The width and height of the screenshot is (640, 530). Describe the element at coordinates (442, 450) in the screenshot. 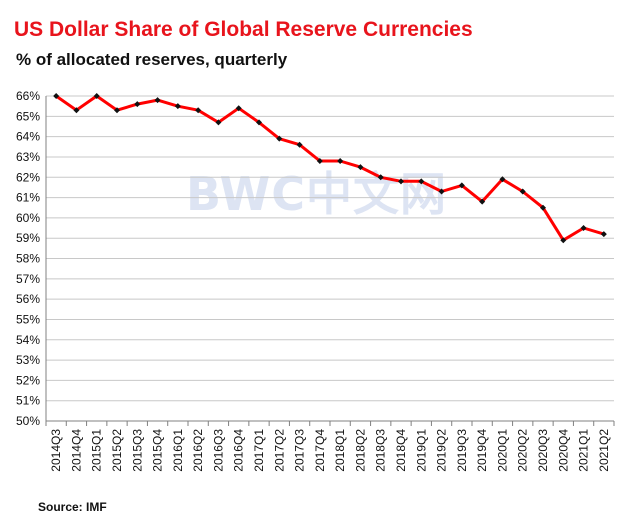

I see `x-tick-label: 2019Q2` at that location.